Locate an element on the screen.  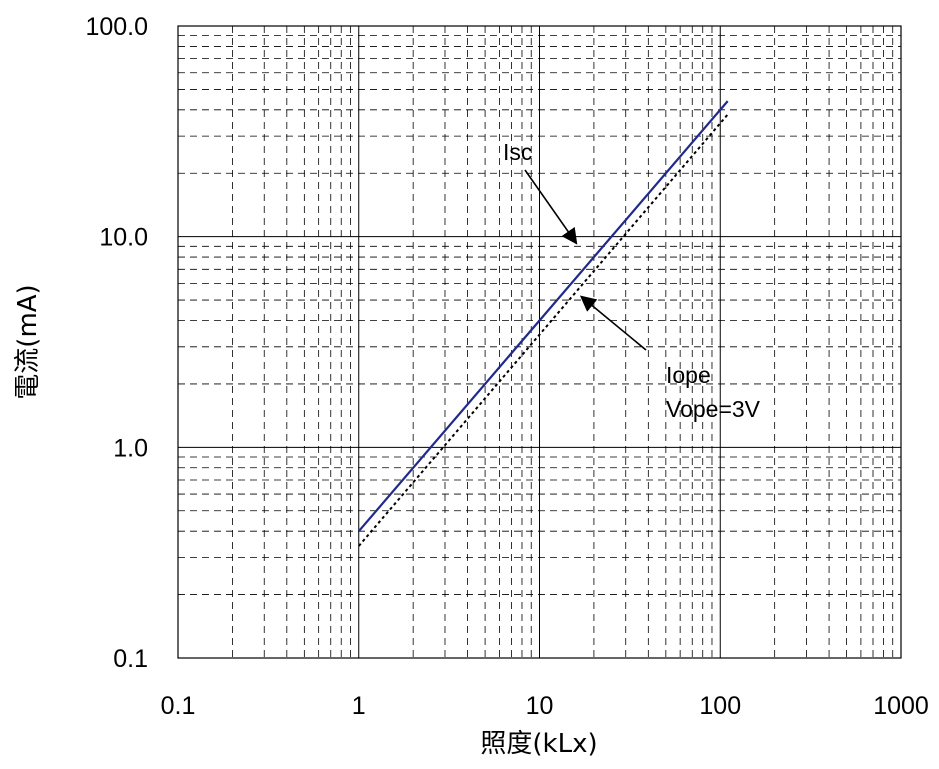
y-tick-labels: 100.0 10.0 1.0 0.1 is located at coordinates (116, 343).